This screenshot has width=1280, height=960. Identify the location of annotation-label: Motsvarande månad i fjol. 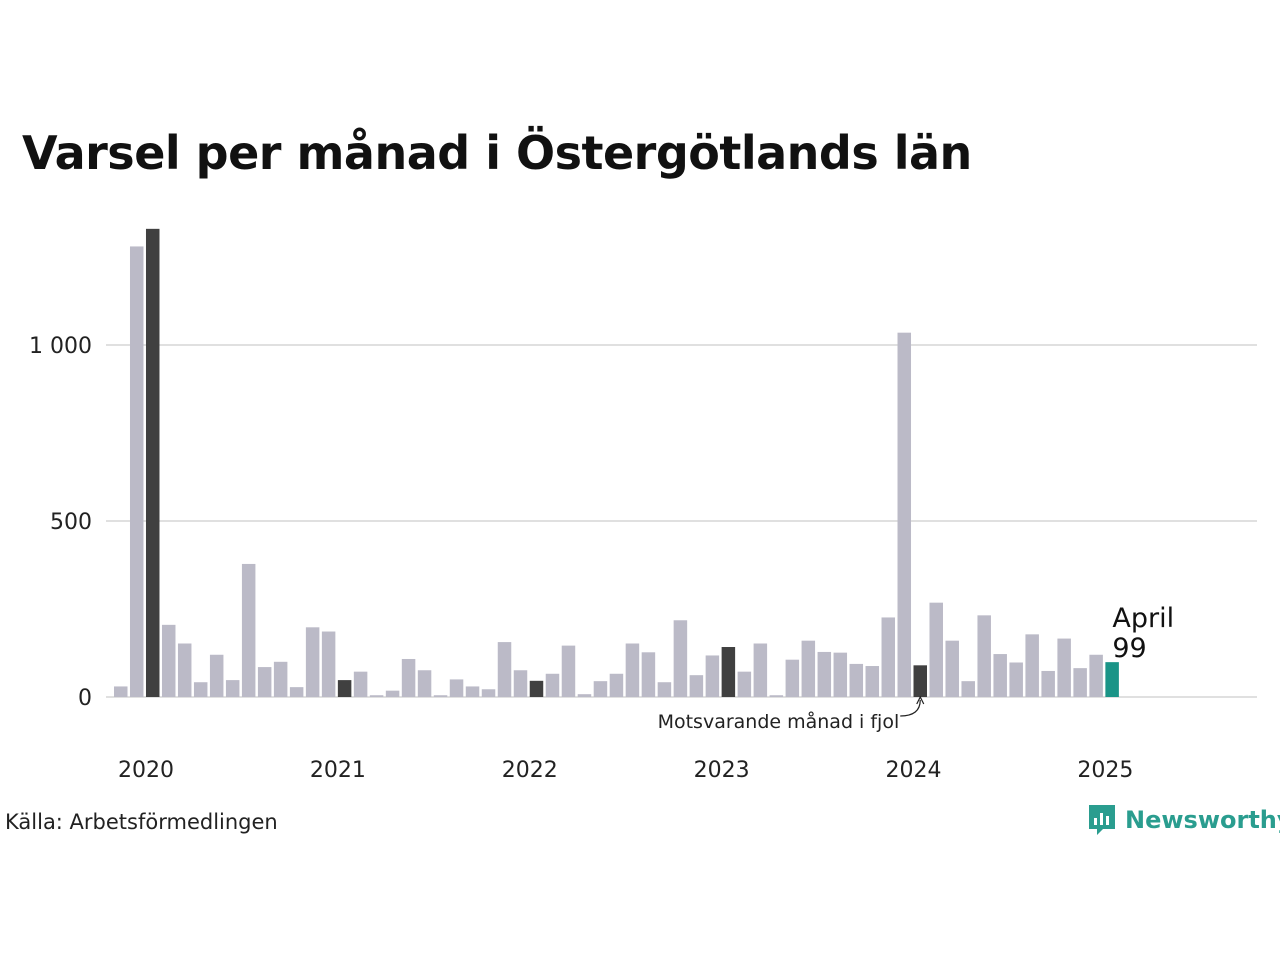
(779, 721).